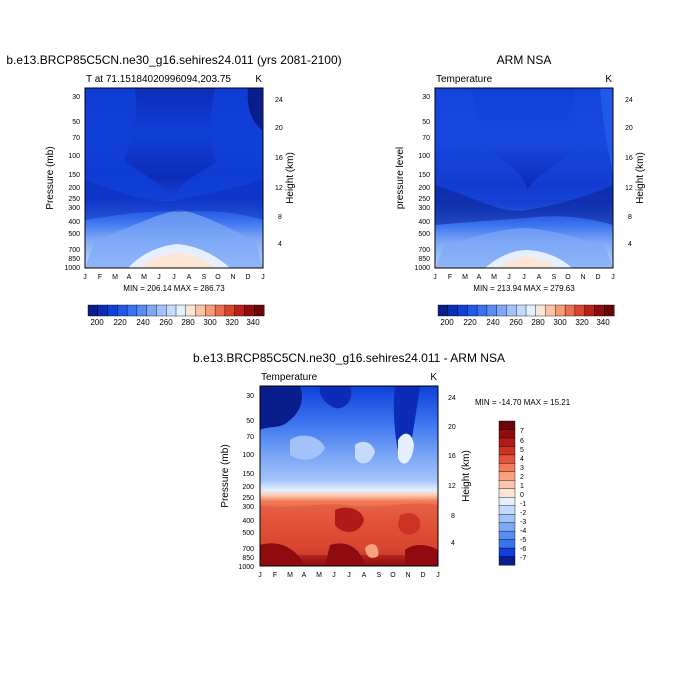 The width and height of the screenshot is (700, 700). Describe the element at coordinates (522, 450) in the screenshot. I see `colorbar-label: 5` at that location.